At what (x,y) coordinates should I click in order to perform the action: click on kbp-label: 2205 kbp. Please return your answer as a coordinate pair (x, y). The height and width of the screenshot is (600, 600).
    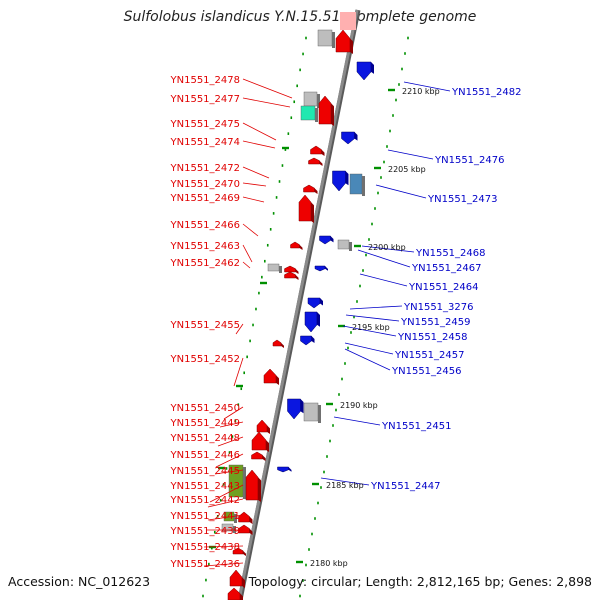
    Looking at the image, I should click on (407, 169).